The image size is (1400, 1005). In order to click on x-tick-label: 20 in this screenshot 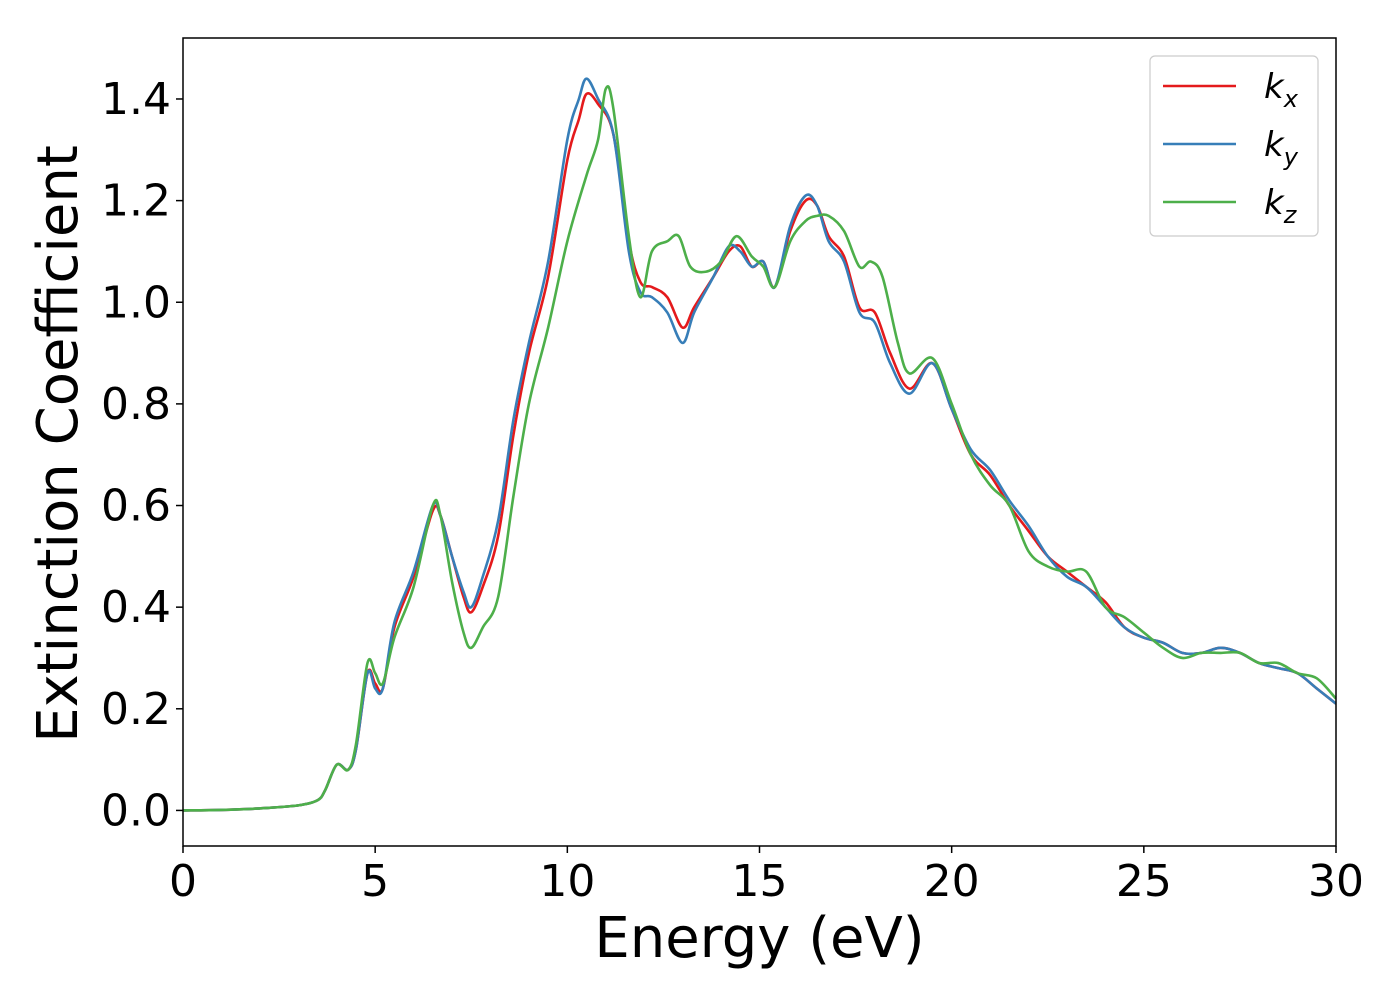, I will do `click(952, 881)`.